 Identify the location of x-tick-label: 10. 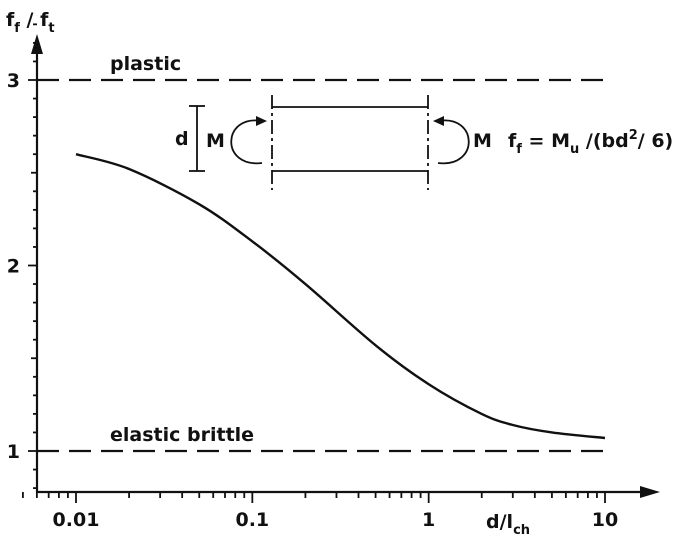
(605, 520).